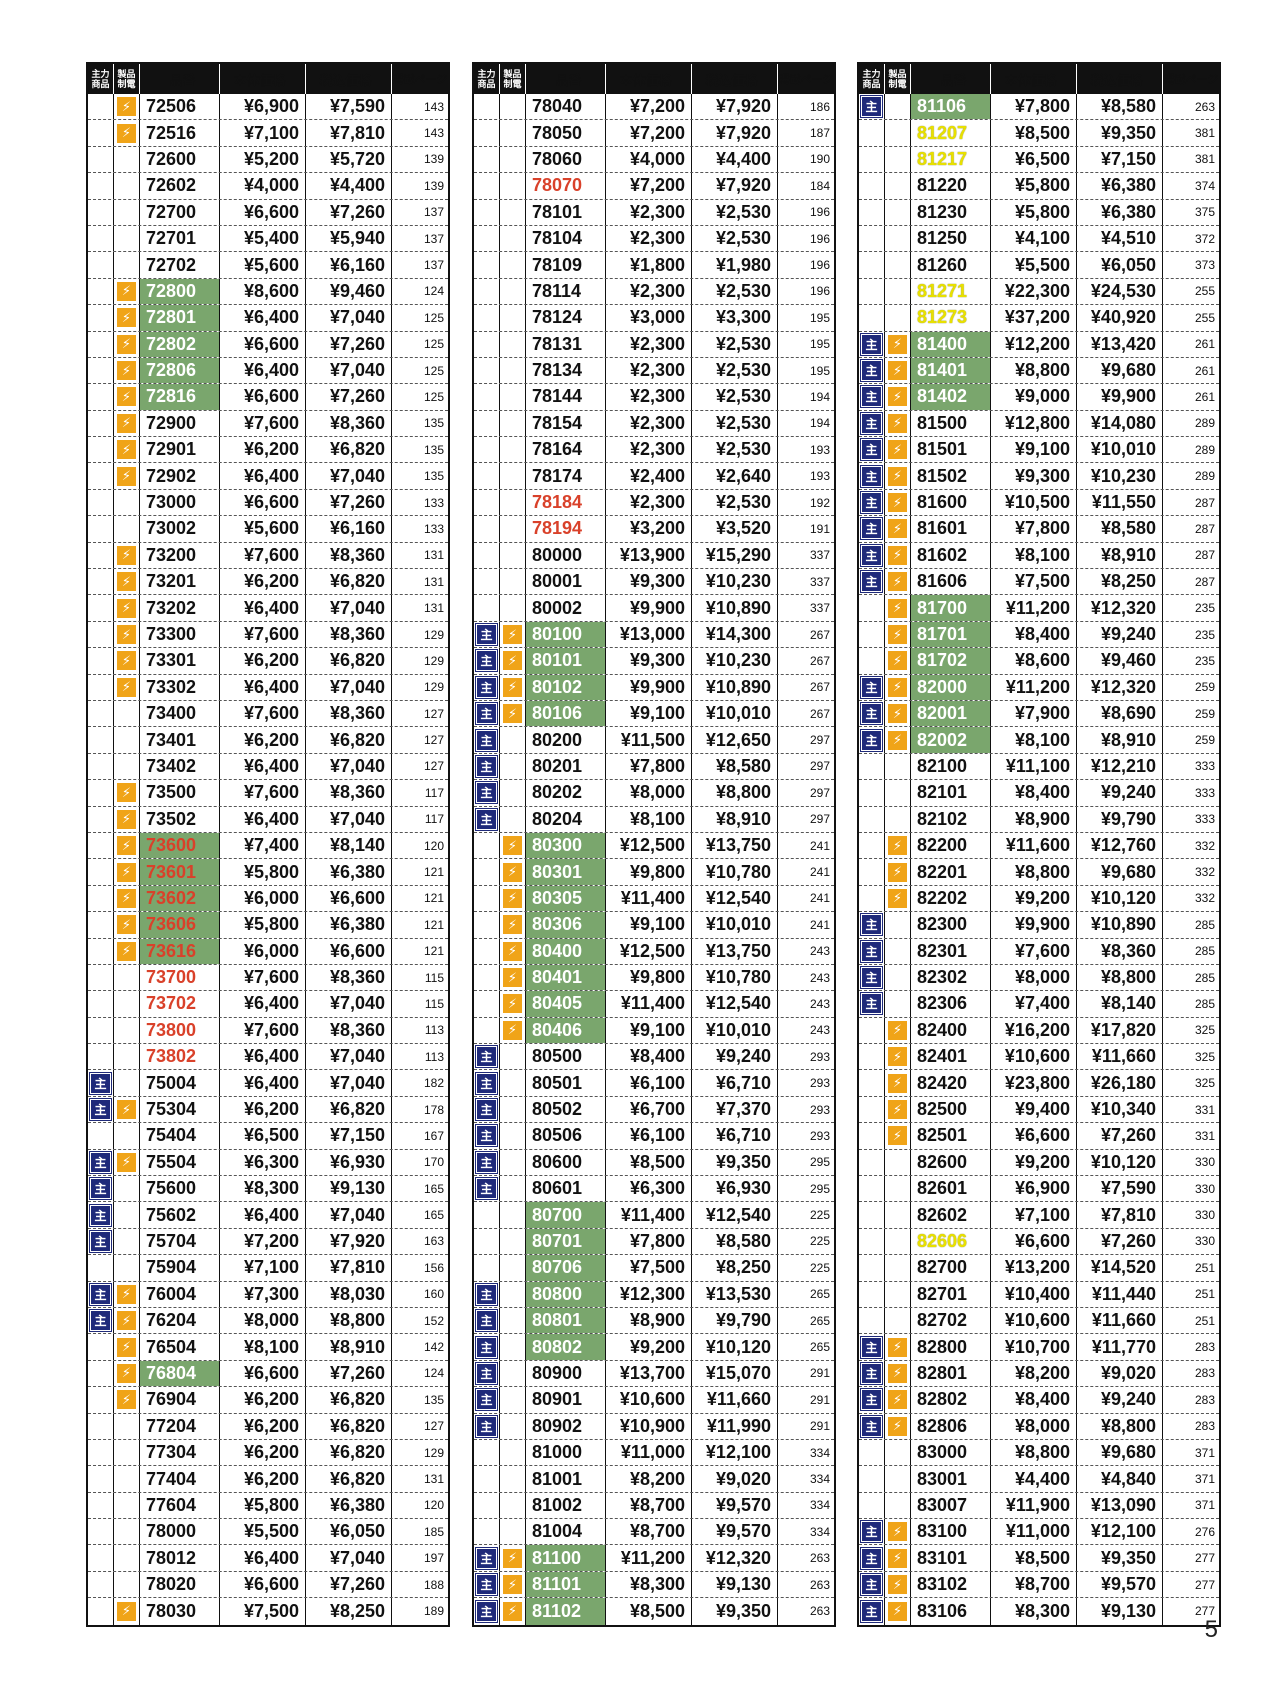  I want to click on product-code: 76804, so click(180, 1373).